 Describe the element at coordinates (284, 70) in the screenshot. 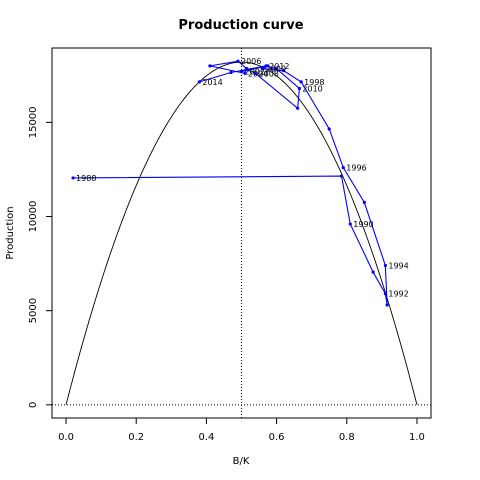

I see `data-point-1999` at that location.